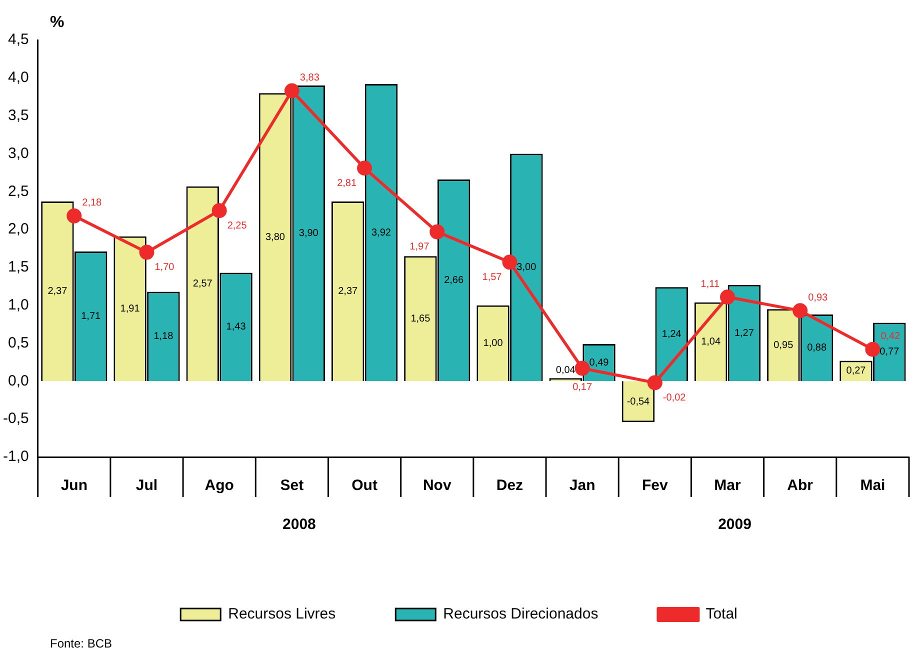 The height and width of the screenshot is (654, 918). What do you see at coordinates (57, 23) in the screenshot?
I see `y-axis-title: %` at bounding box center [57, 23].